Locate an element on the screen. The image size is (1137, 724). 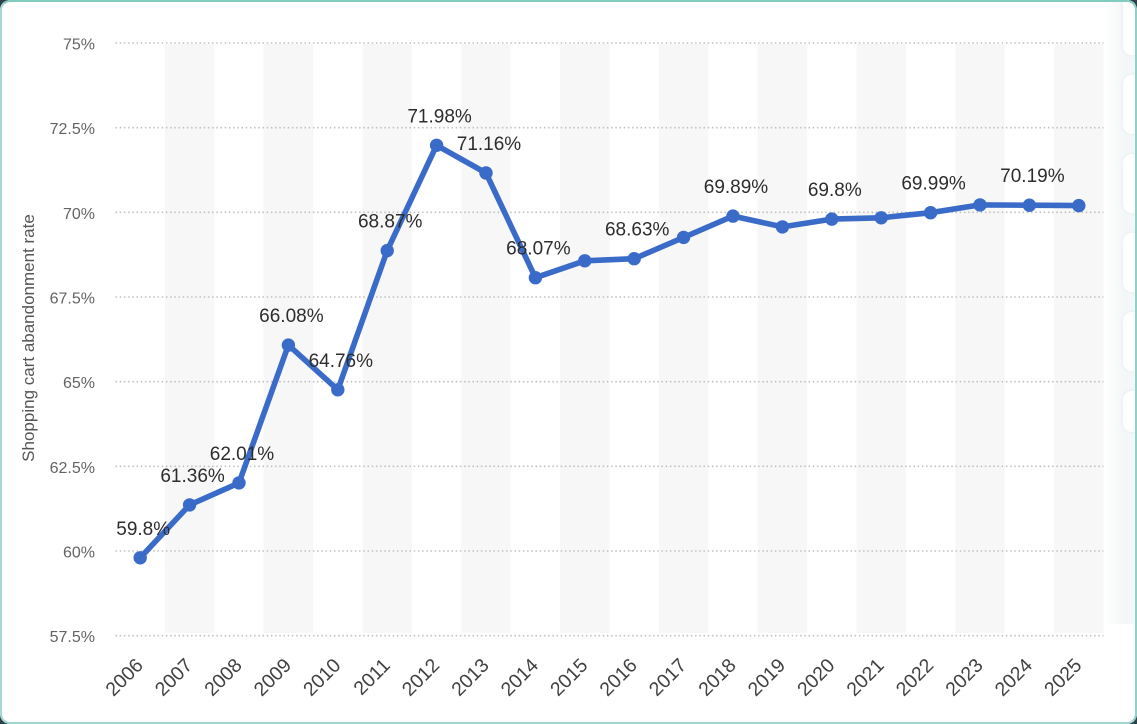
svg-text: 68.63% is located at coordinates (637, 230).